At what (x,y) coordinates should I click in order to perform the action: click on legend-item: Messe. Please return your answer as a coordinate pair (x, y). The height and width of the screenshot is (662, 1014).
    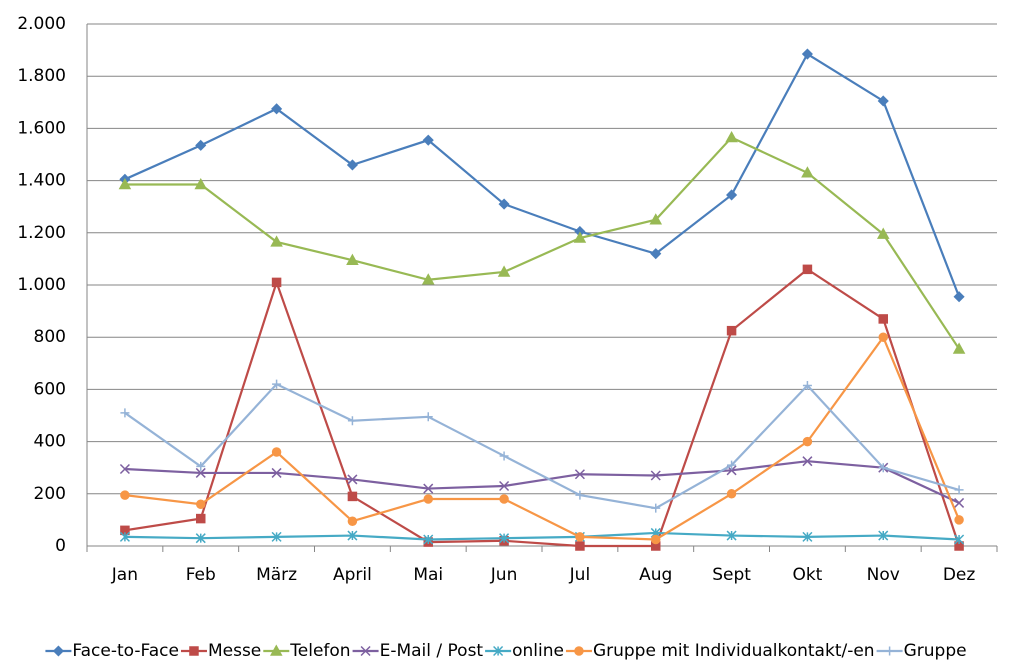
    Looking at the image, I should click on (220, 651).